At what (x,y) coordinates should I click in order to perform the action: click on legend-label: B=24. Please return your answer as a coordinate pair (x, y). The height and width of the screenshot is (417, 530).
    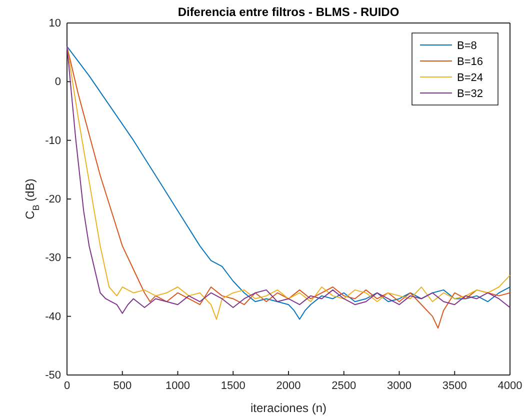
    Looking at the image, I should click on (470, 78).